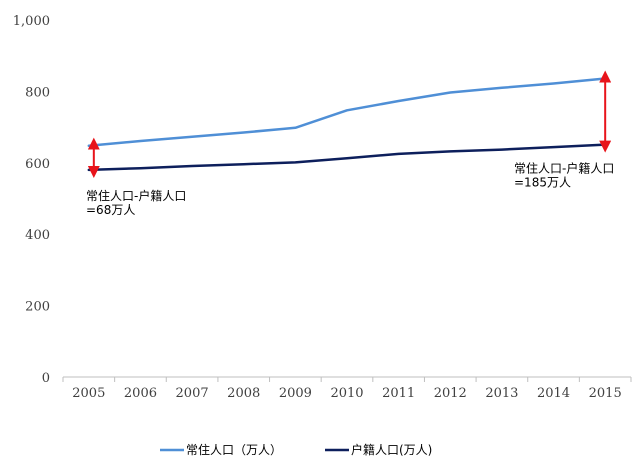  I want to click on y-tick-label: 0, so click(46, 378).